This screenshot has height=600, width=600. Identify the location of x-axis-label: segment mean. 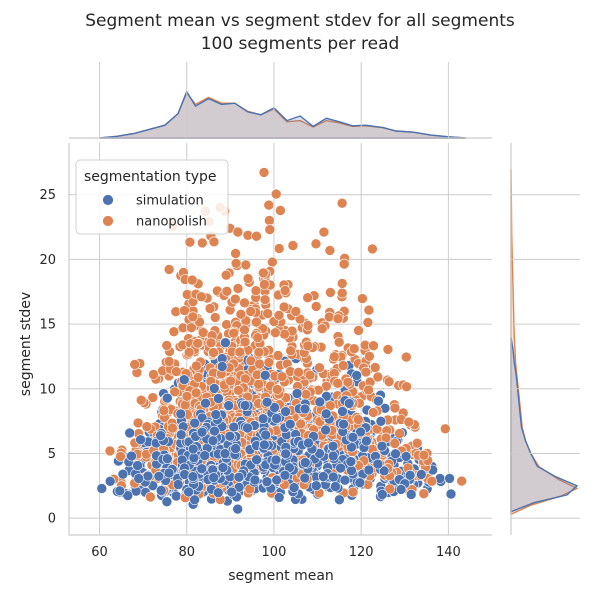
(281, 576).